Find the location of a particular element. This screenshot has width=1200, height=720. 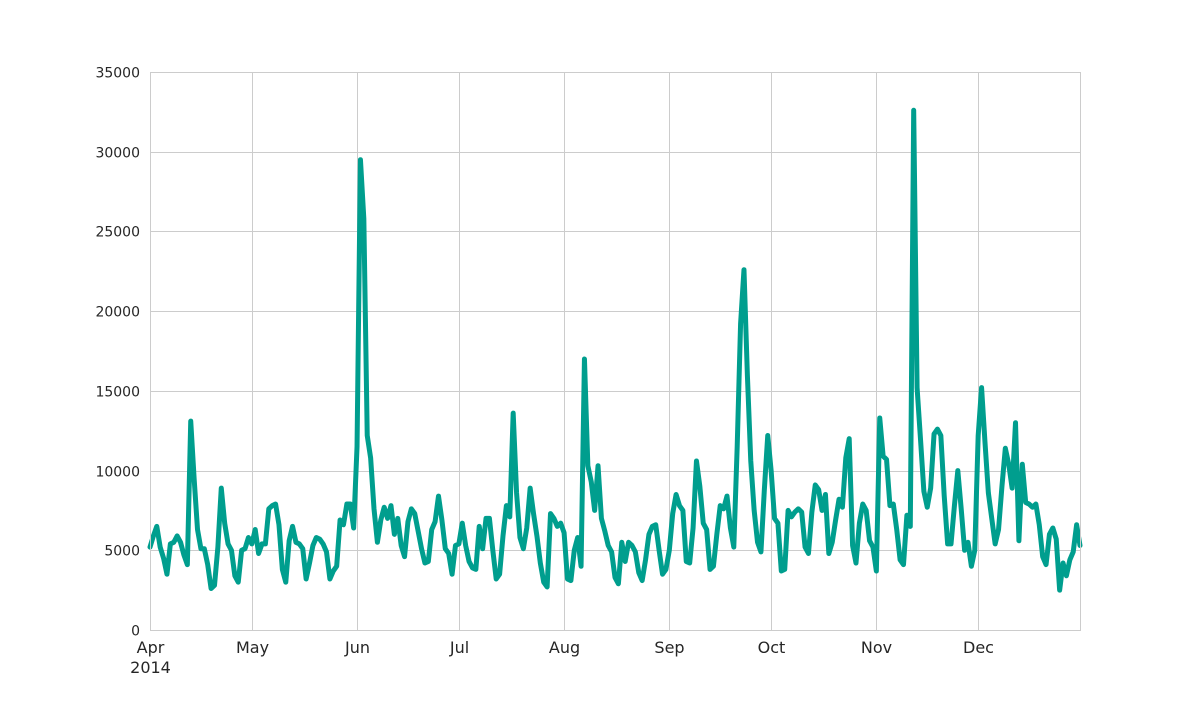

x-tick-label: Oct is located at coordinates (772, 647).